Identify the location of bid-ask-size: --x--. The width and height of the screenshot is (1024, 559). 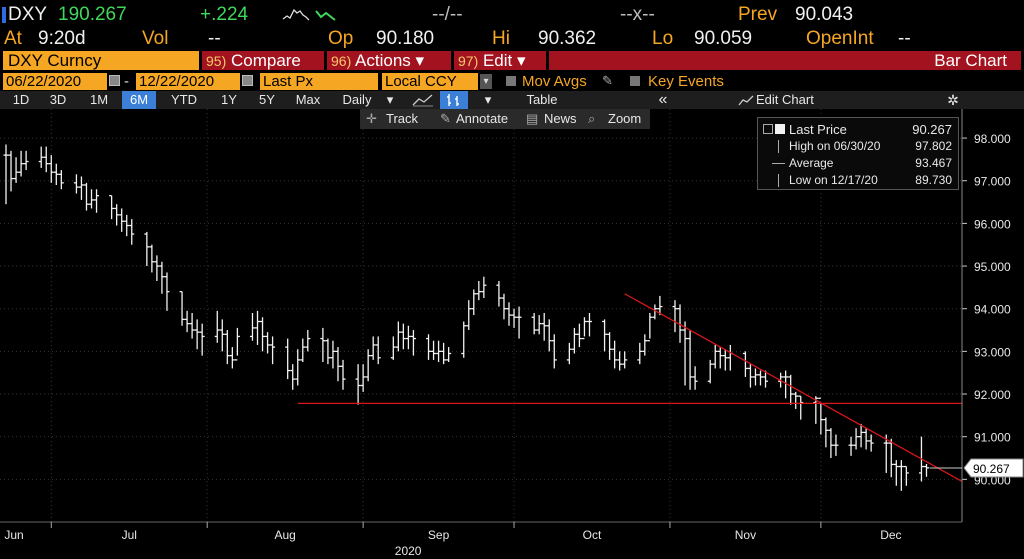
(637, 14).